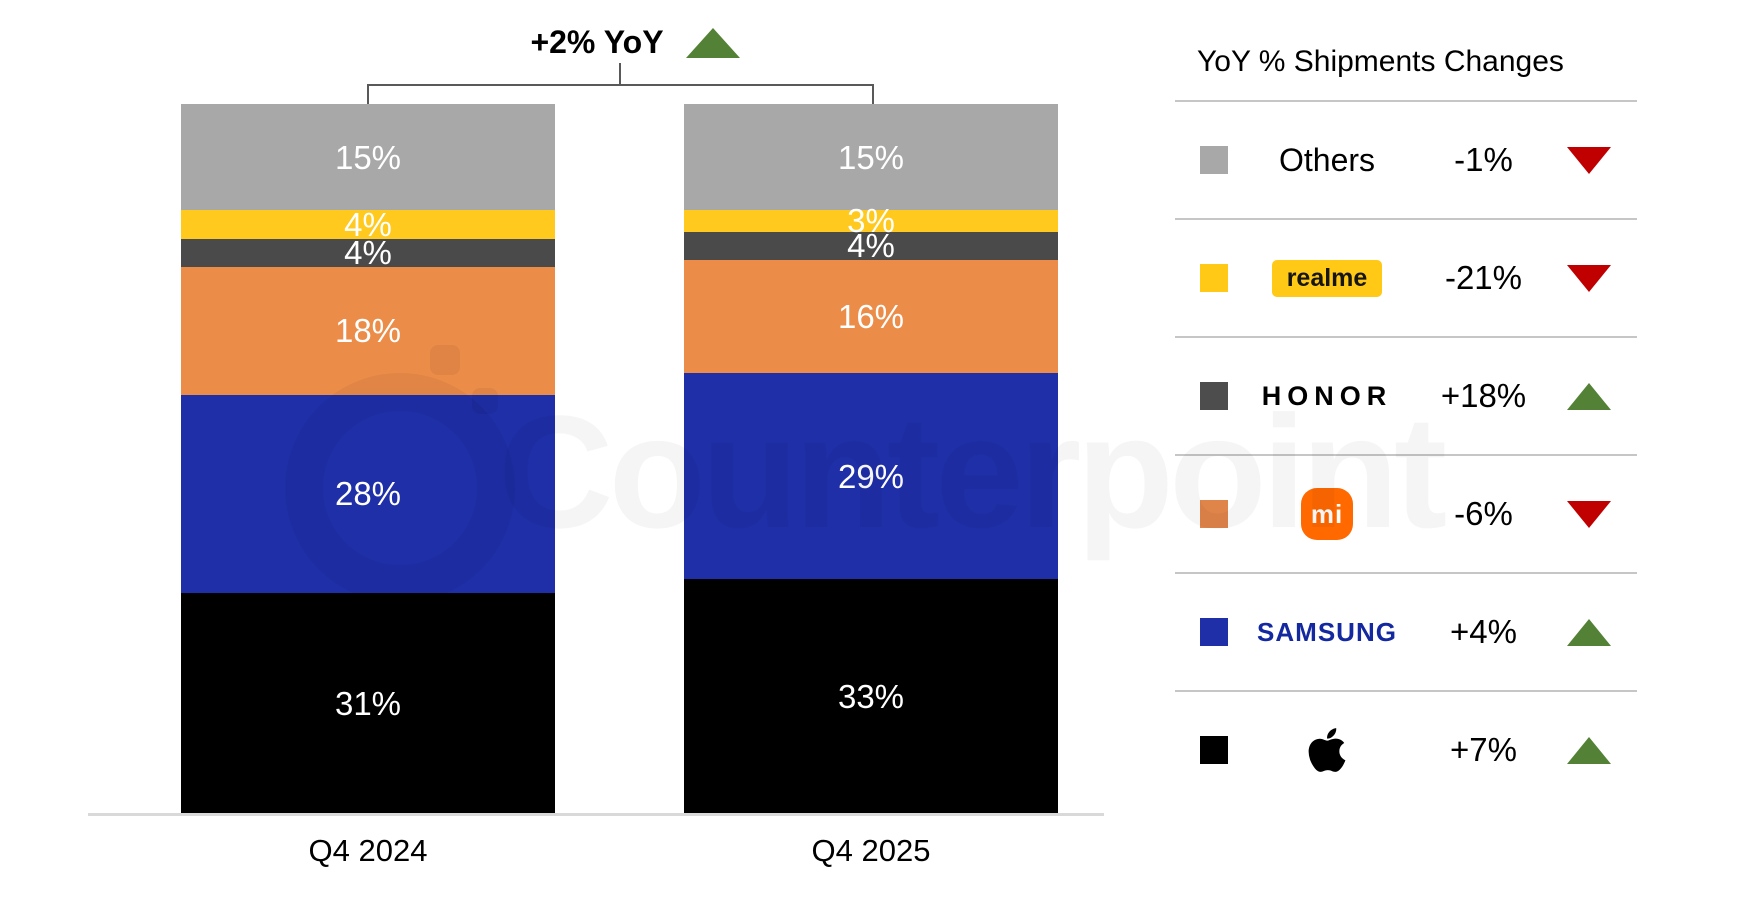  Describe the element at coordinates (1483, 513) in the screenshot. I see `yoy-change-value: -6%` at that location.